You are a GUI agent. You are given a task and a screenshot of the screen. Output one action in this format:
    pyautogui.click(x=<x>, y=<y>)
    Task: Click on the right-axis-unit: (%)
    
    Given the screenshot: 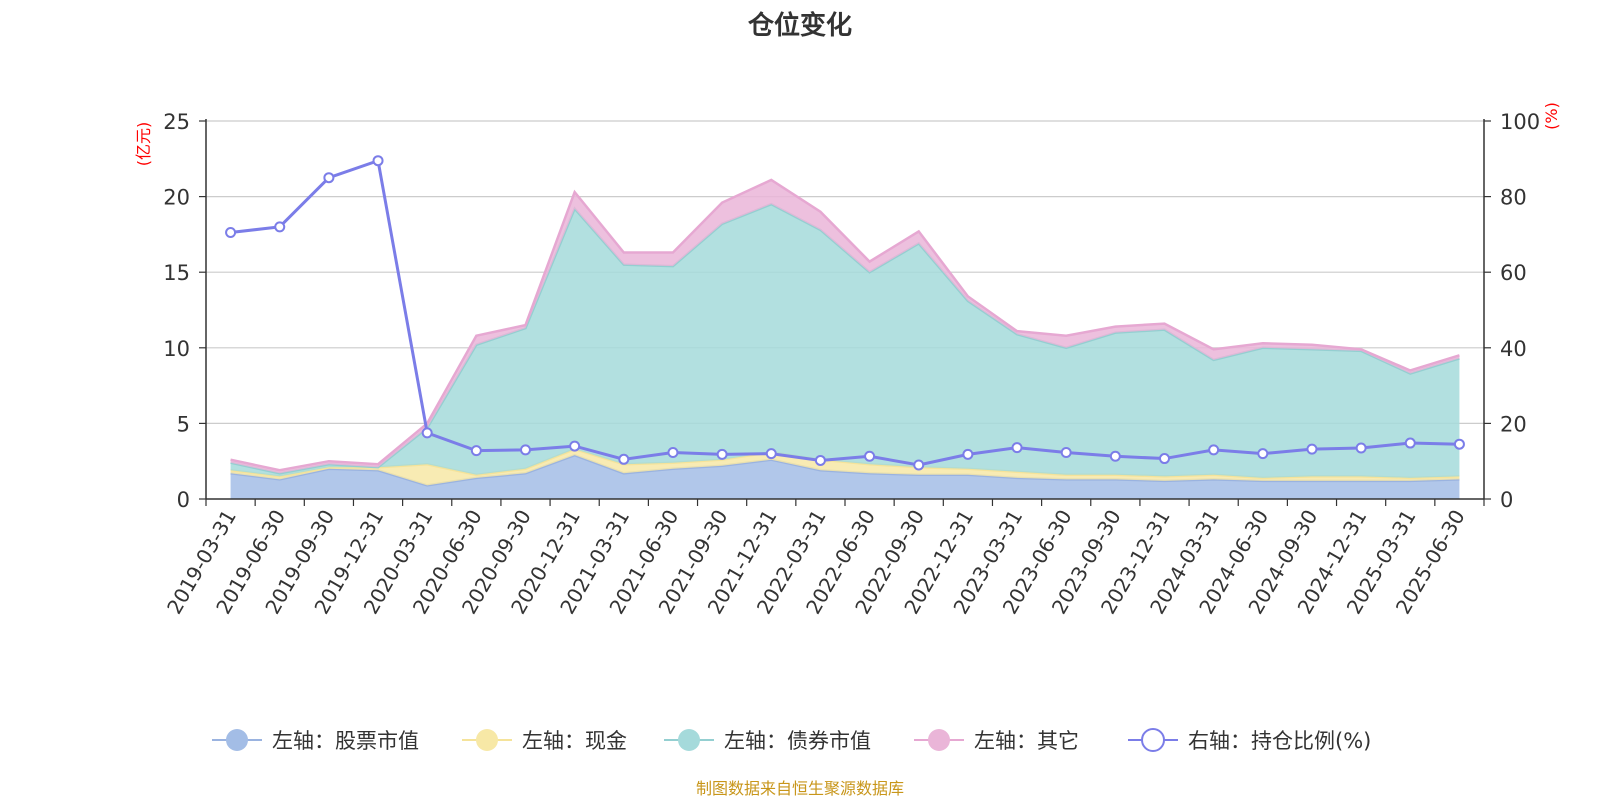 What is the action you would take?
    pyautogui.click(x=1551, y=116)
    